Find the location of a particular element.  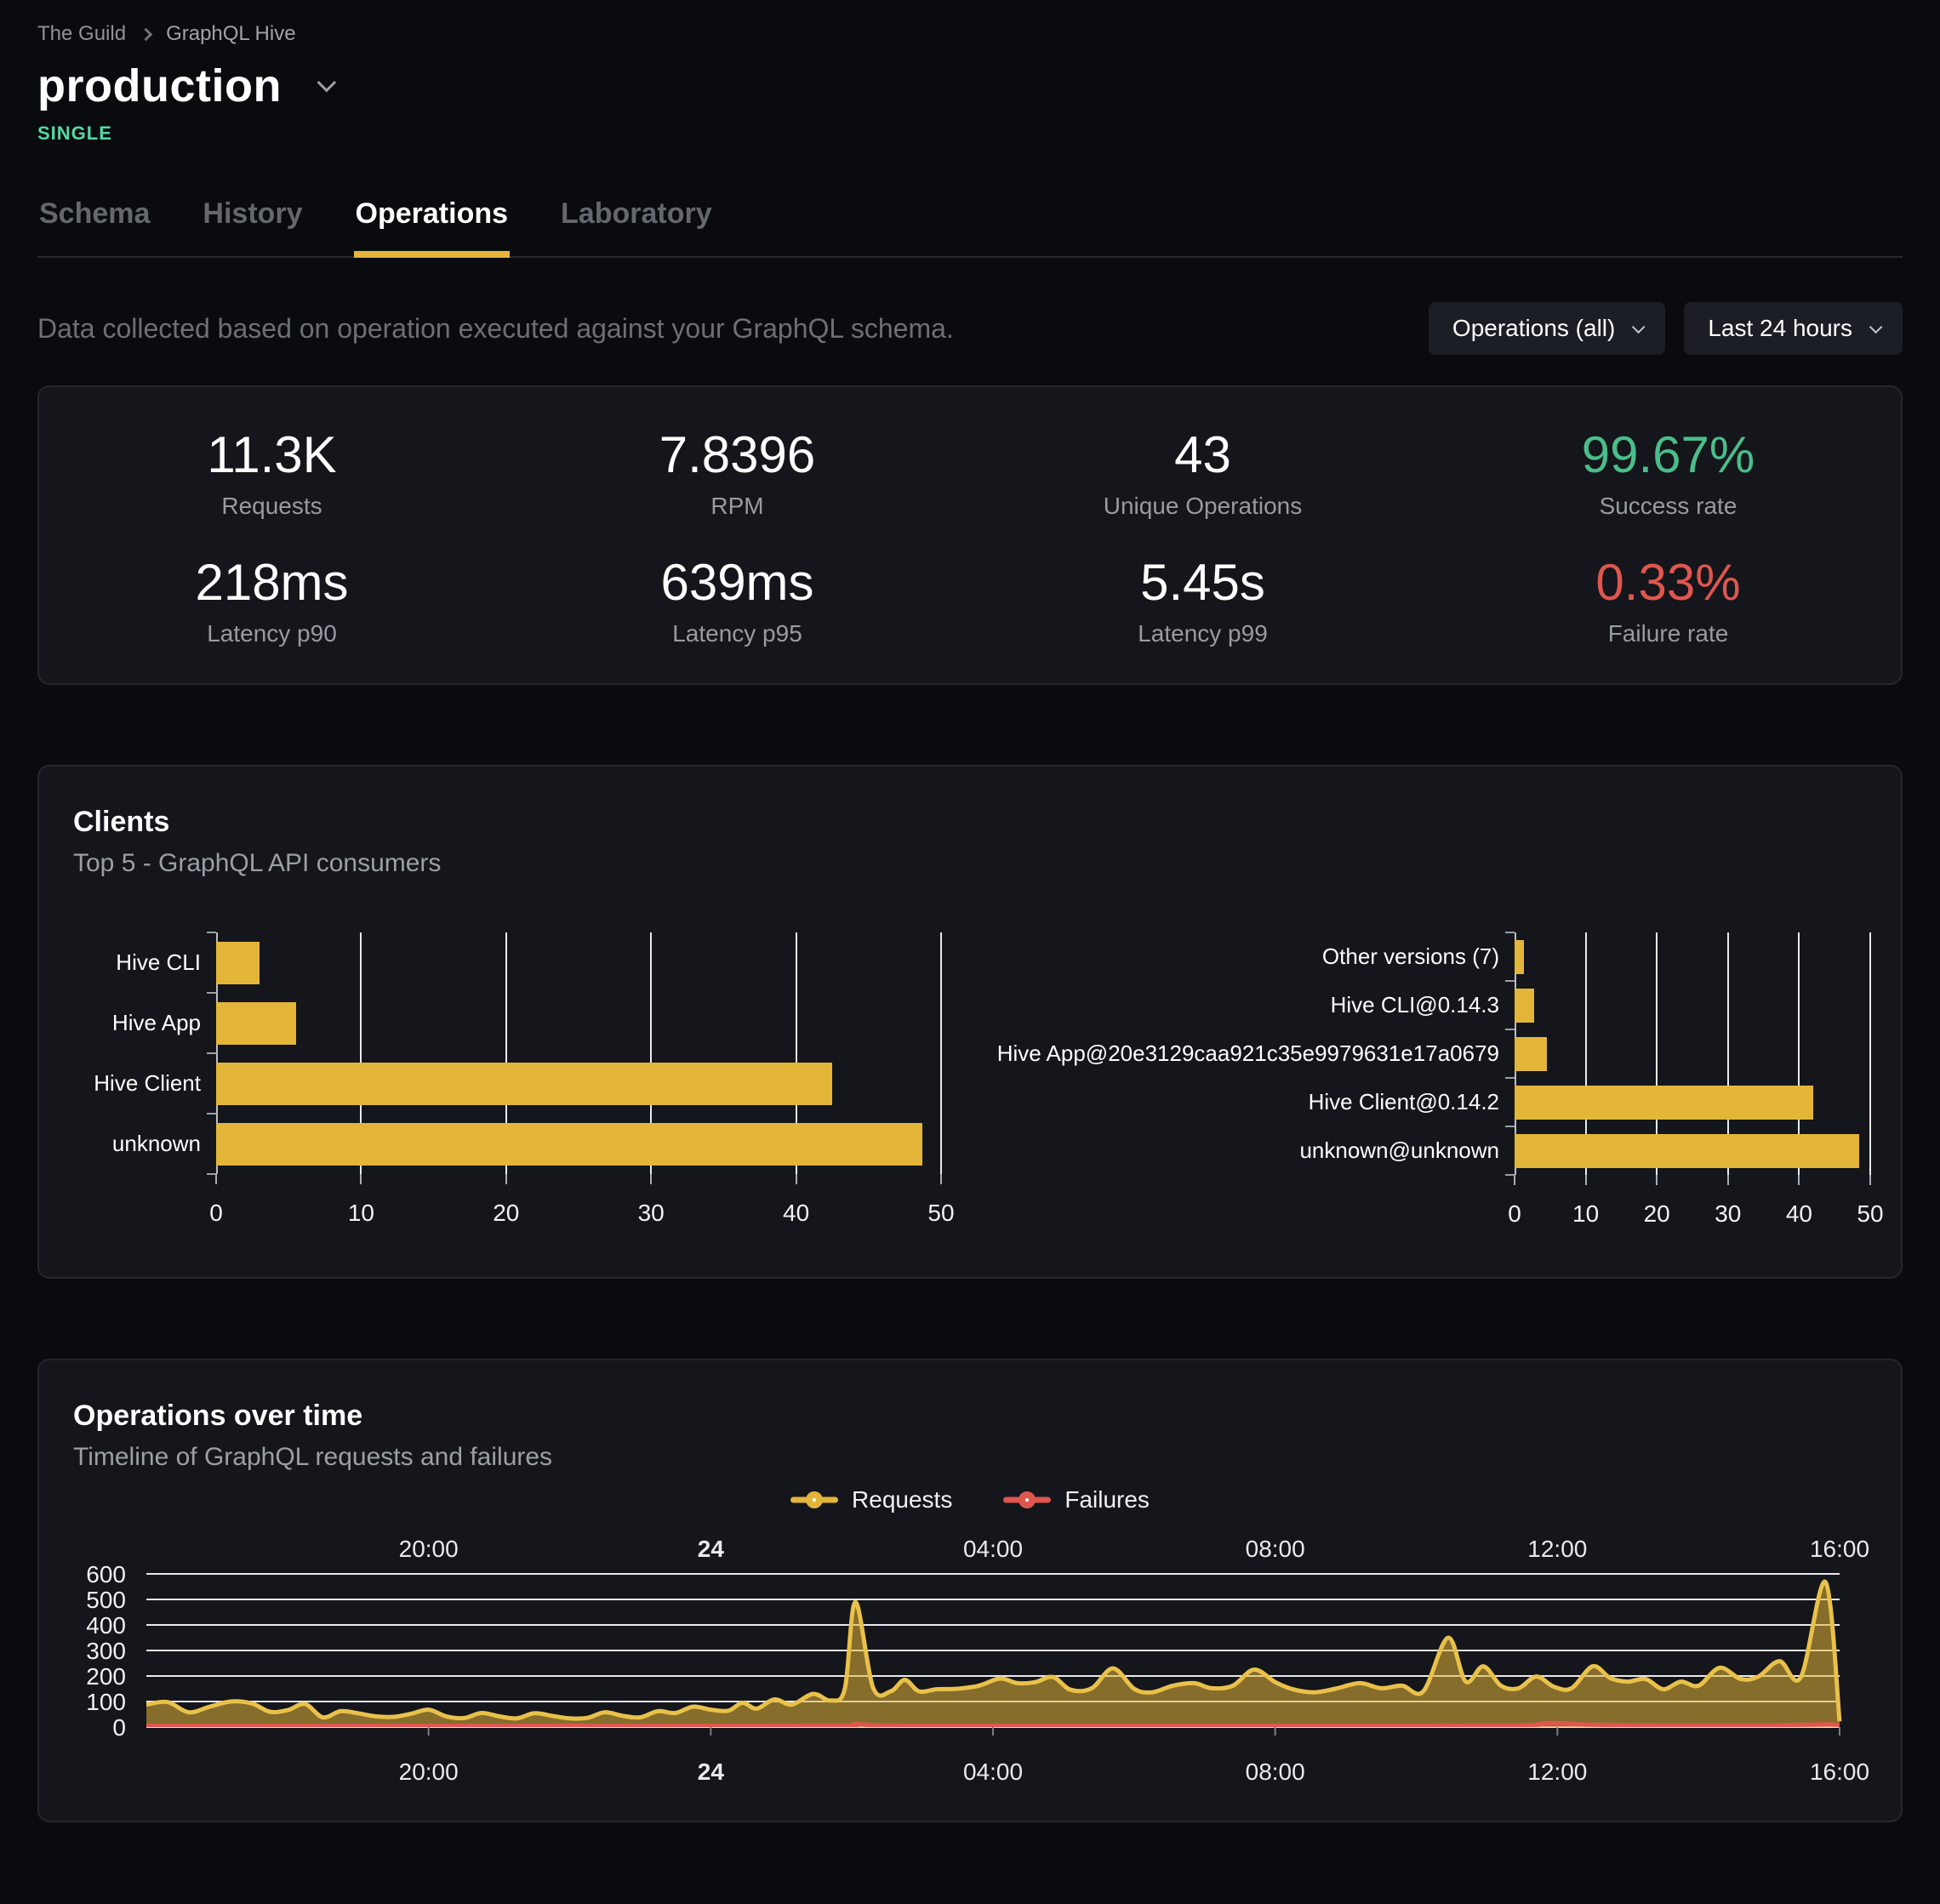

stat-value: 5.45s is located at coordinates (1202, 583).